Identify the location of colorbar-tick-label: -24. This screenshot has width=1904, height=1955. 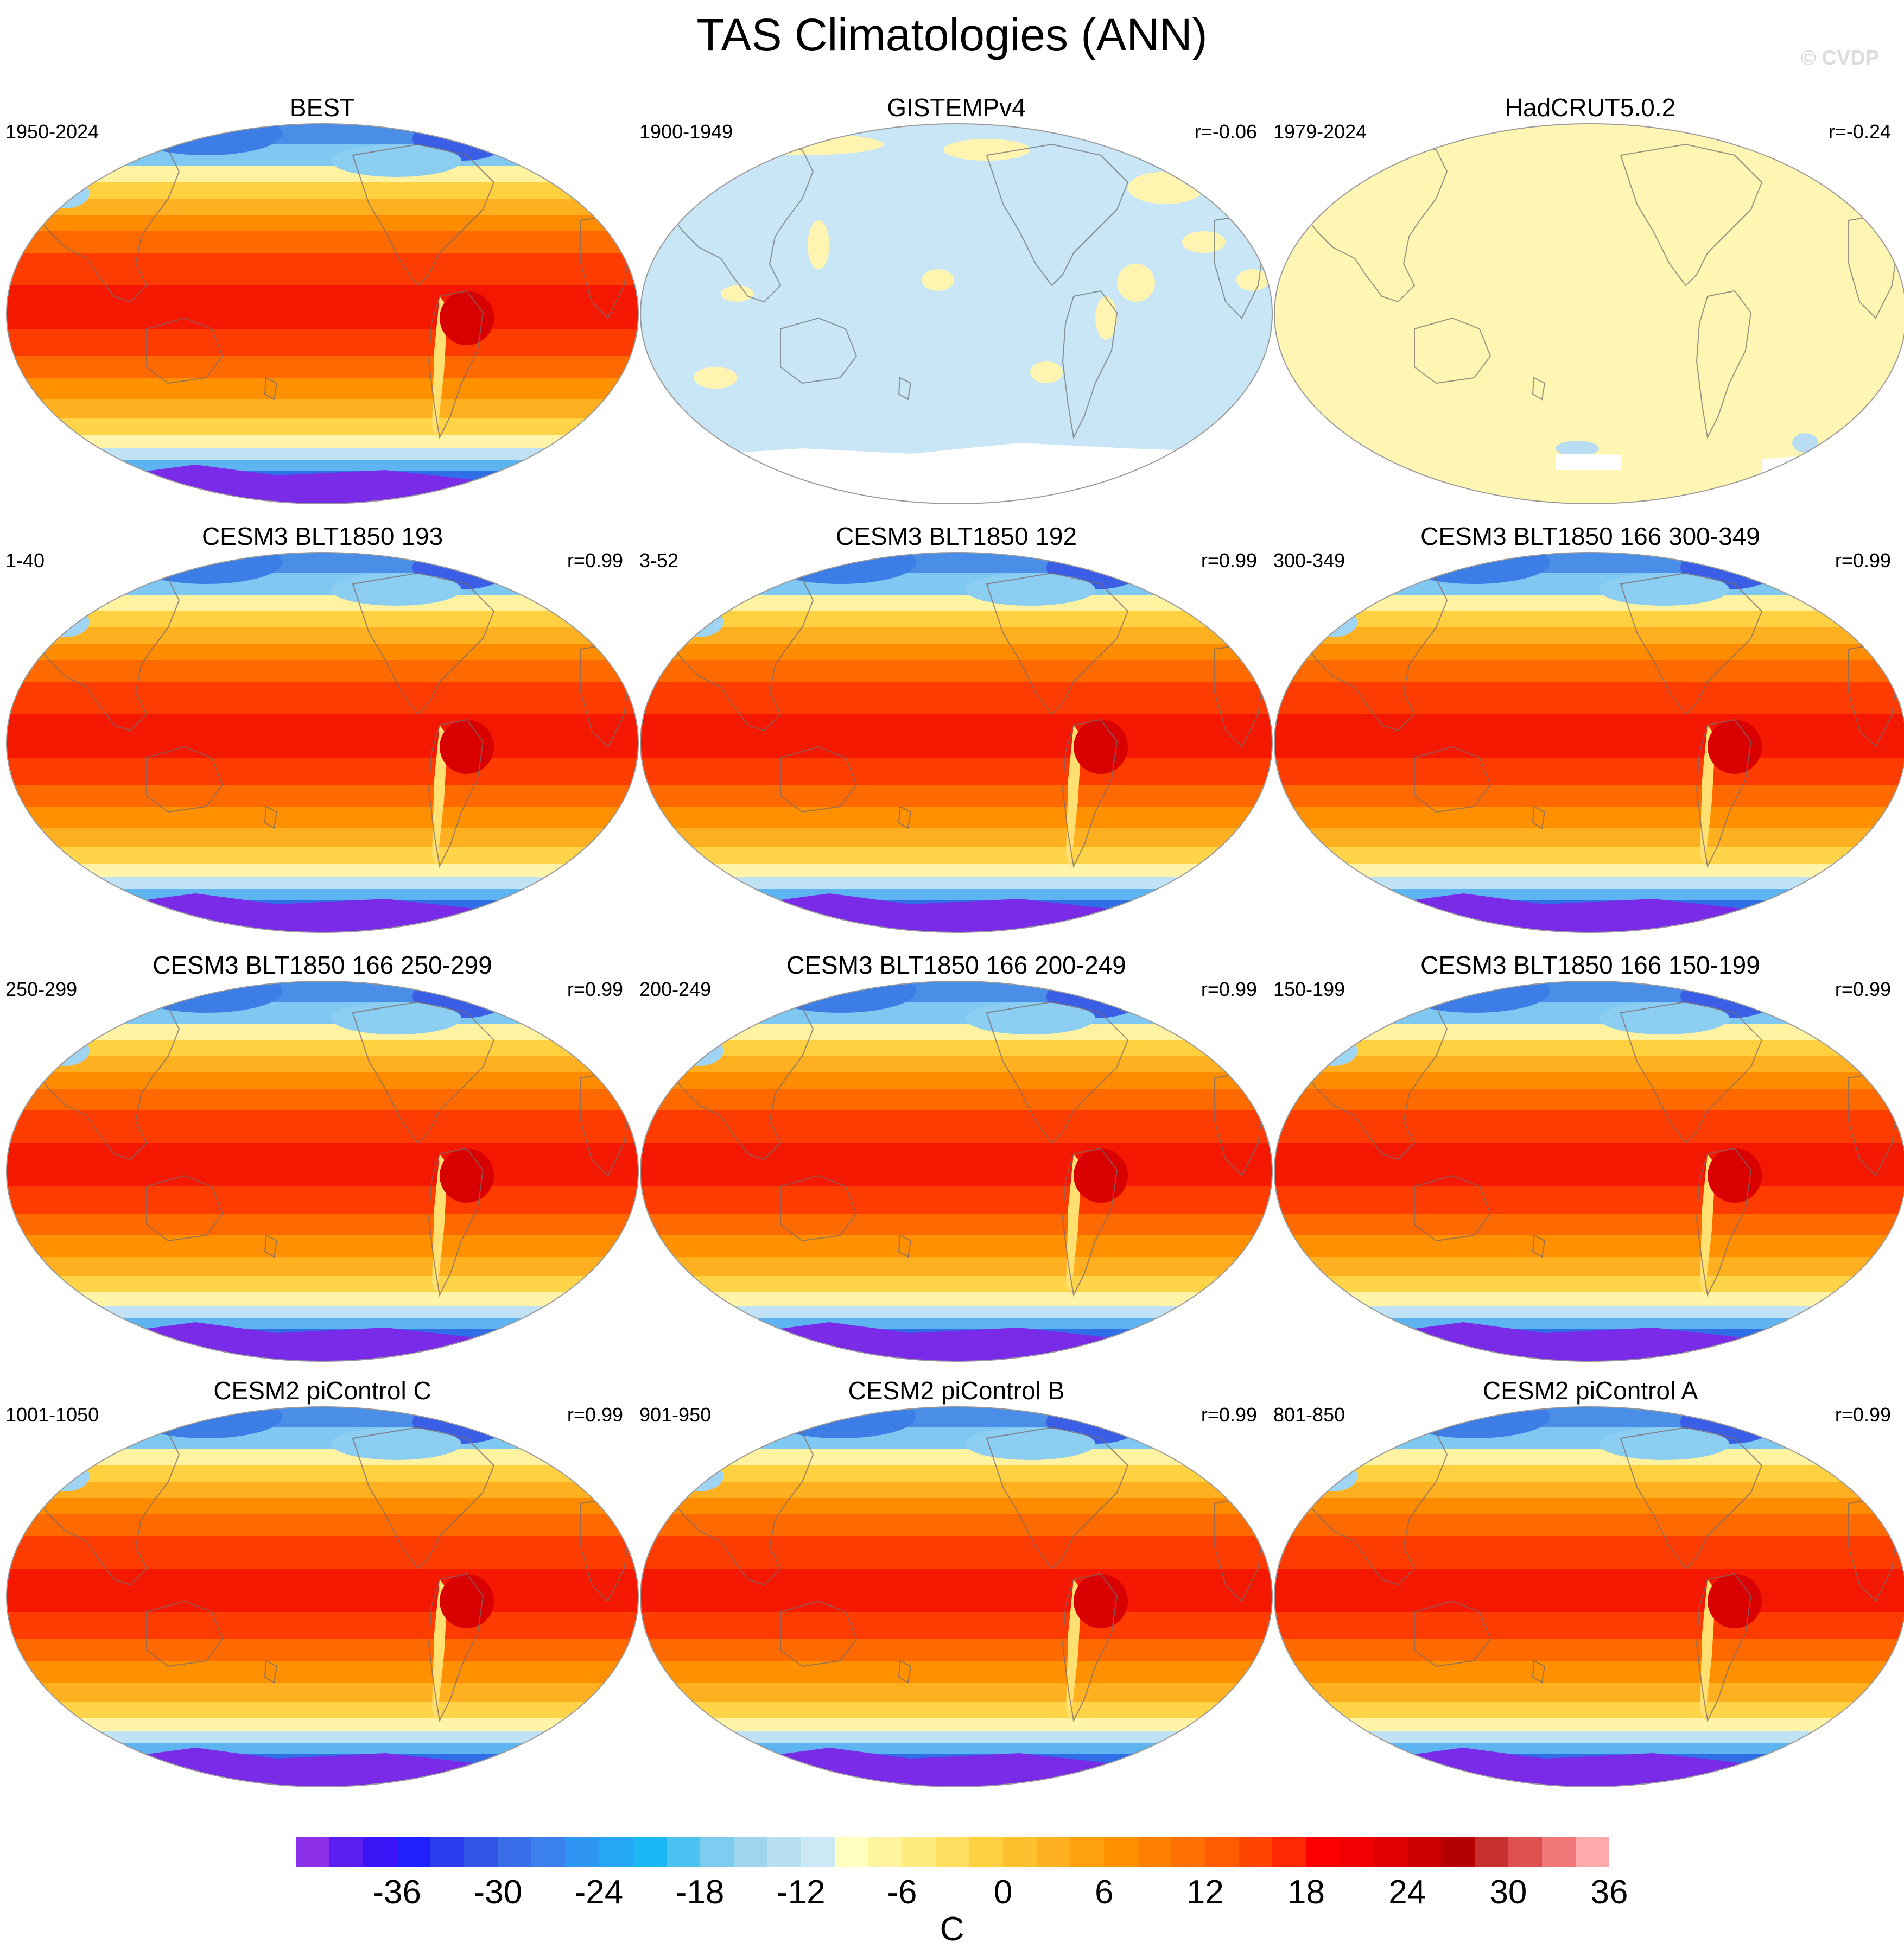
(599, 1892).